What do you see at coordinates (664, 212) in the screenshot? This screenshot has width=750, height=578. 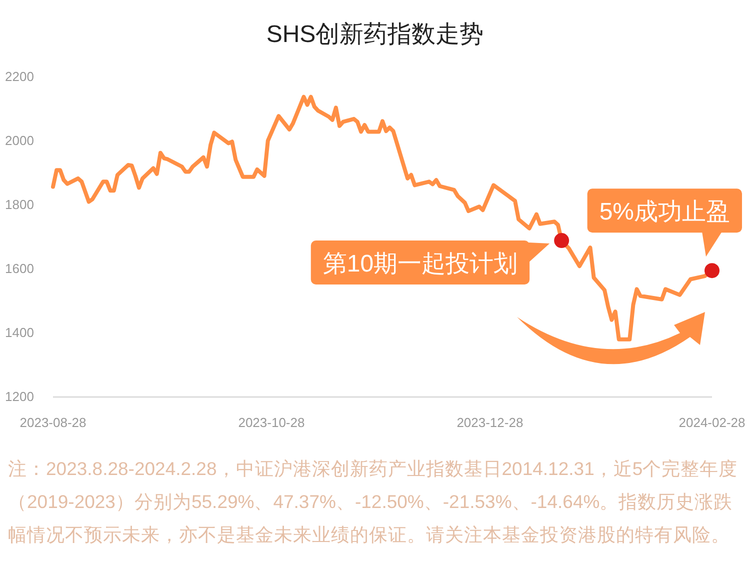 I see `annotation: 5%成功止盈` at bounding box center [664, 212].